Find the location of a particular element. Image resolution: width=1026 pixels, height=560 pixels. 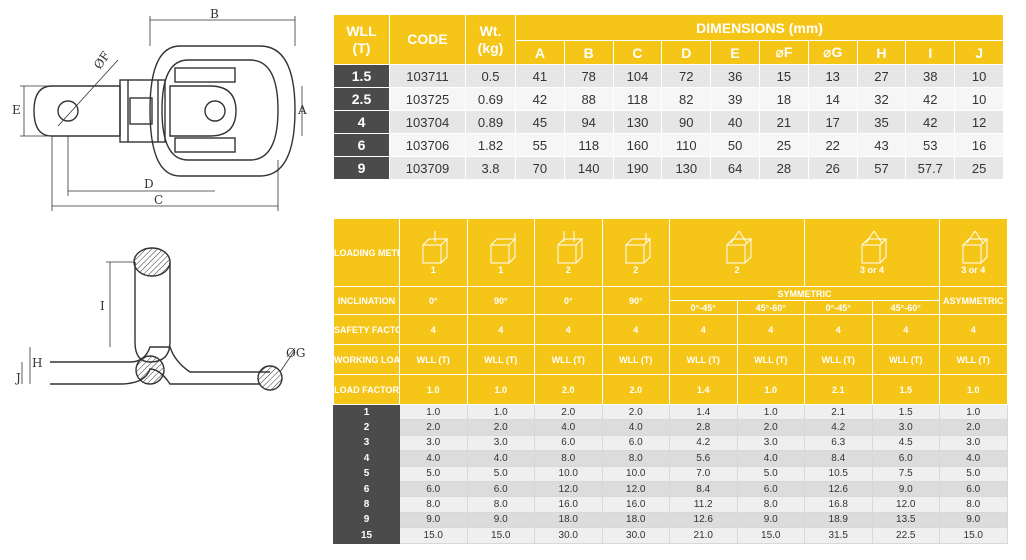

table-row: 9 9.0 9.0 18.0 18.0 12.6 9.0 18.9 13.5 9.0 is located at coordinates (670, 520).